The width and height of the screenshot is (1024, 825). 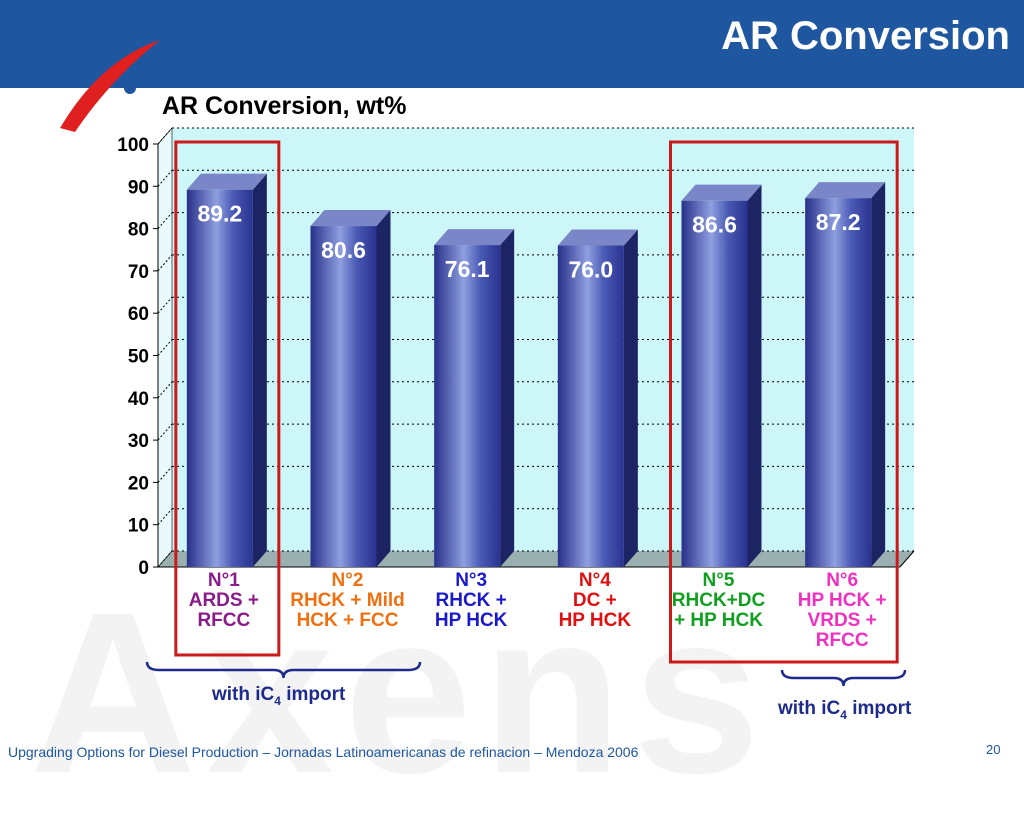 I want to click on y-tick-label: 20, so click(x=138, y=483).